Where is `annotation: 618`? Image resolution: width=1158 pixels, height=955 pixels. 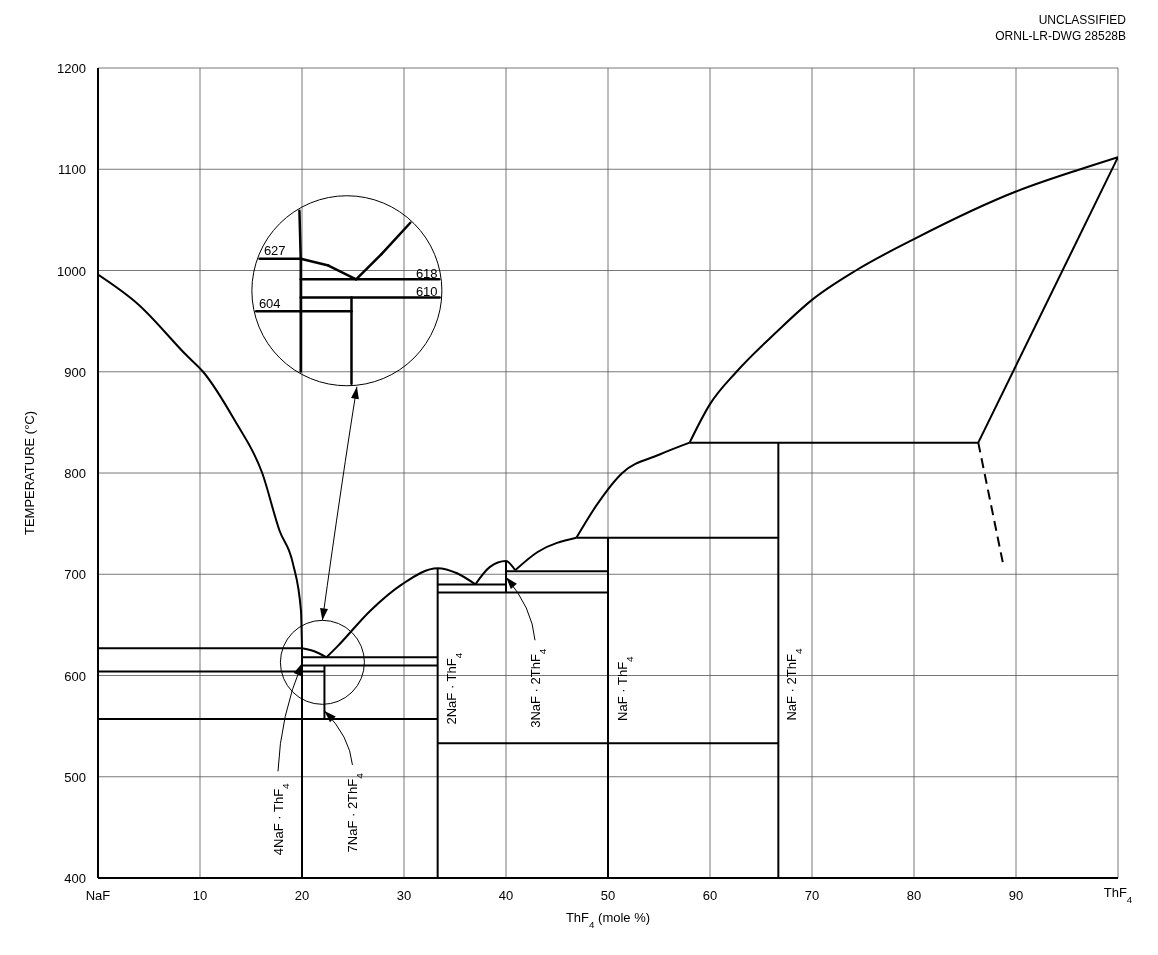 annotation: 618 is located at coordinates (426, 273).